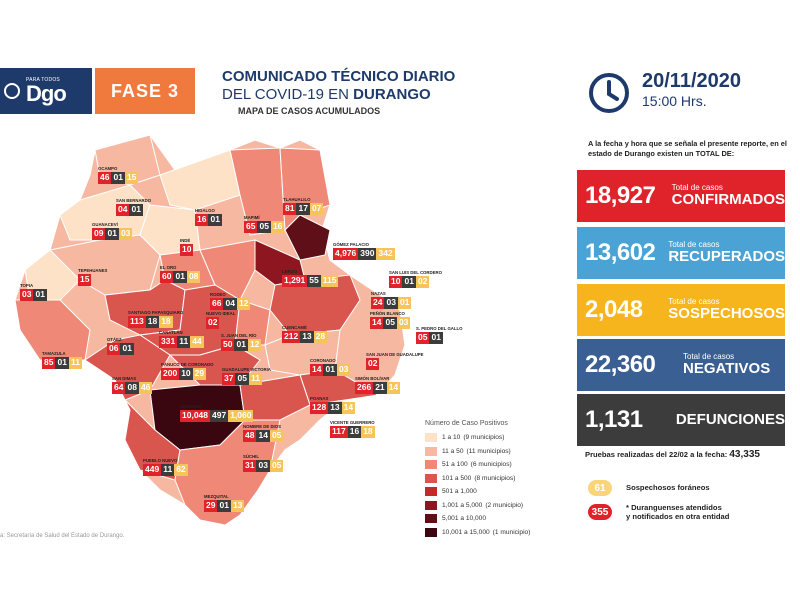 The image size is (800, 600). I want to click on region-tlahualilo, so click(305, 189).